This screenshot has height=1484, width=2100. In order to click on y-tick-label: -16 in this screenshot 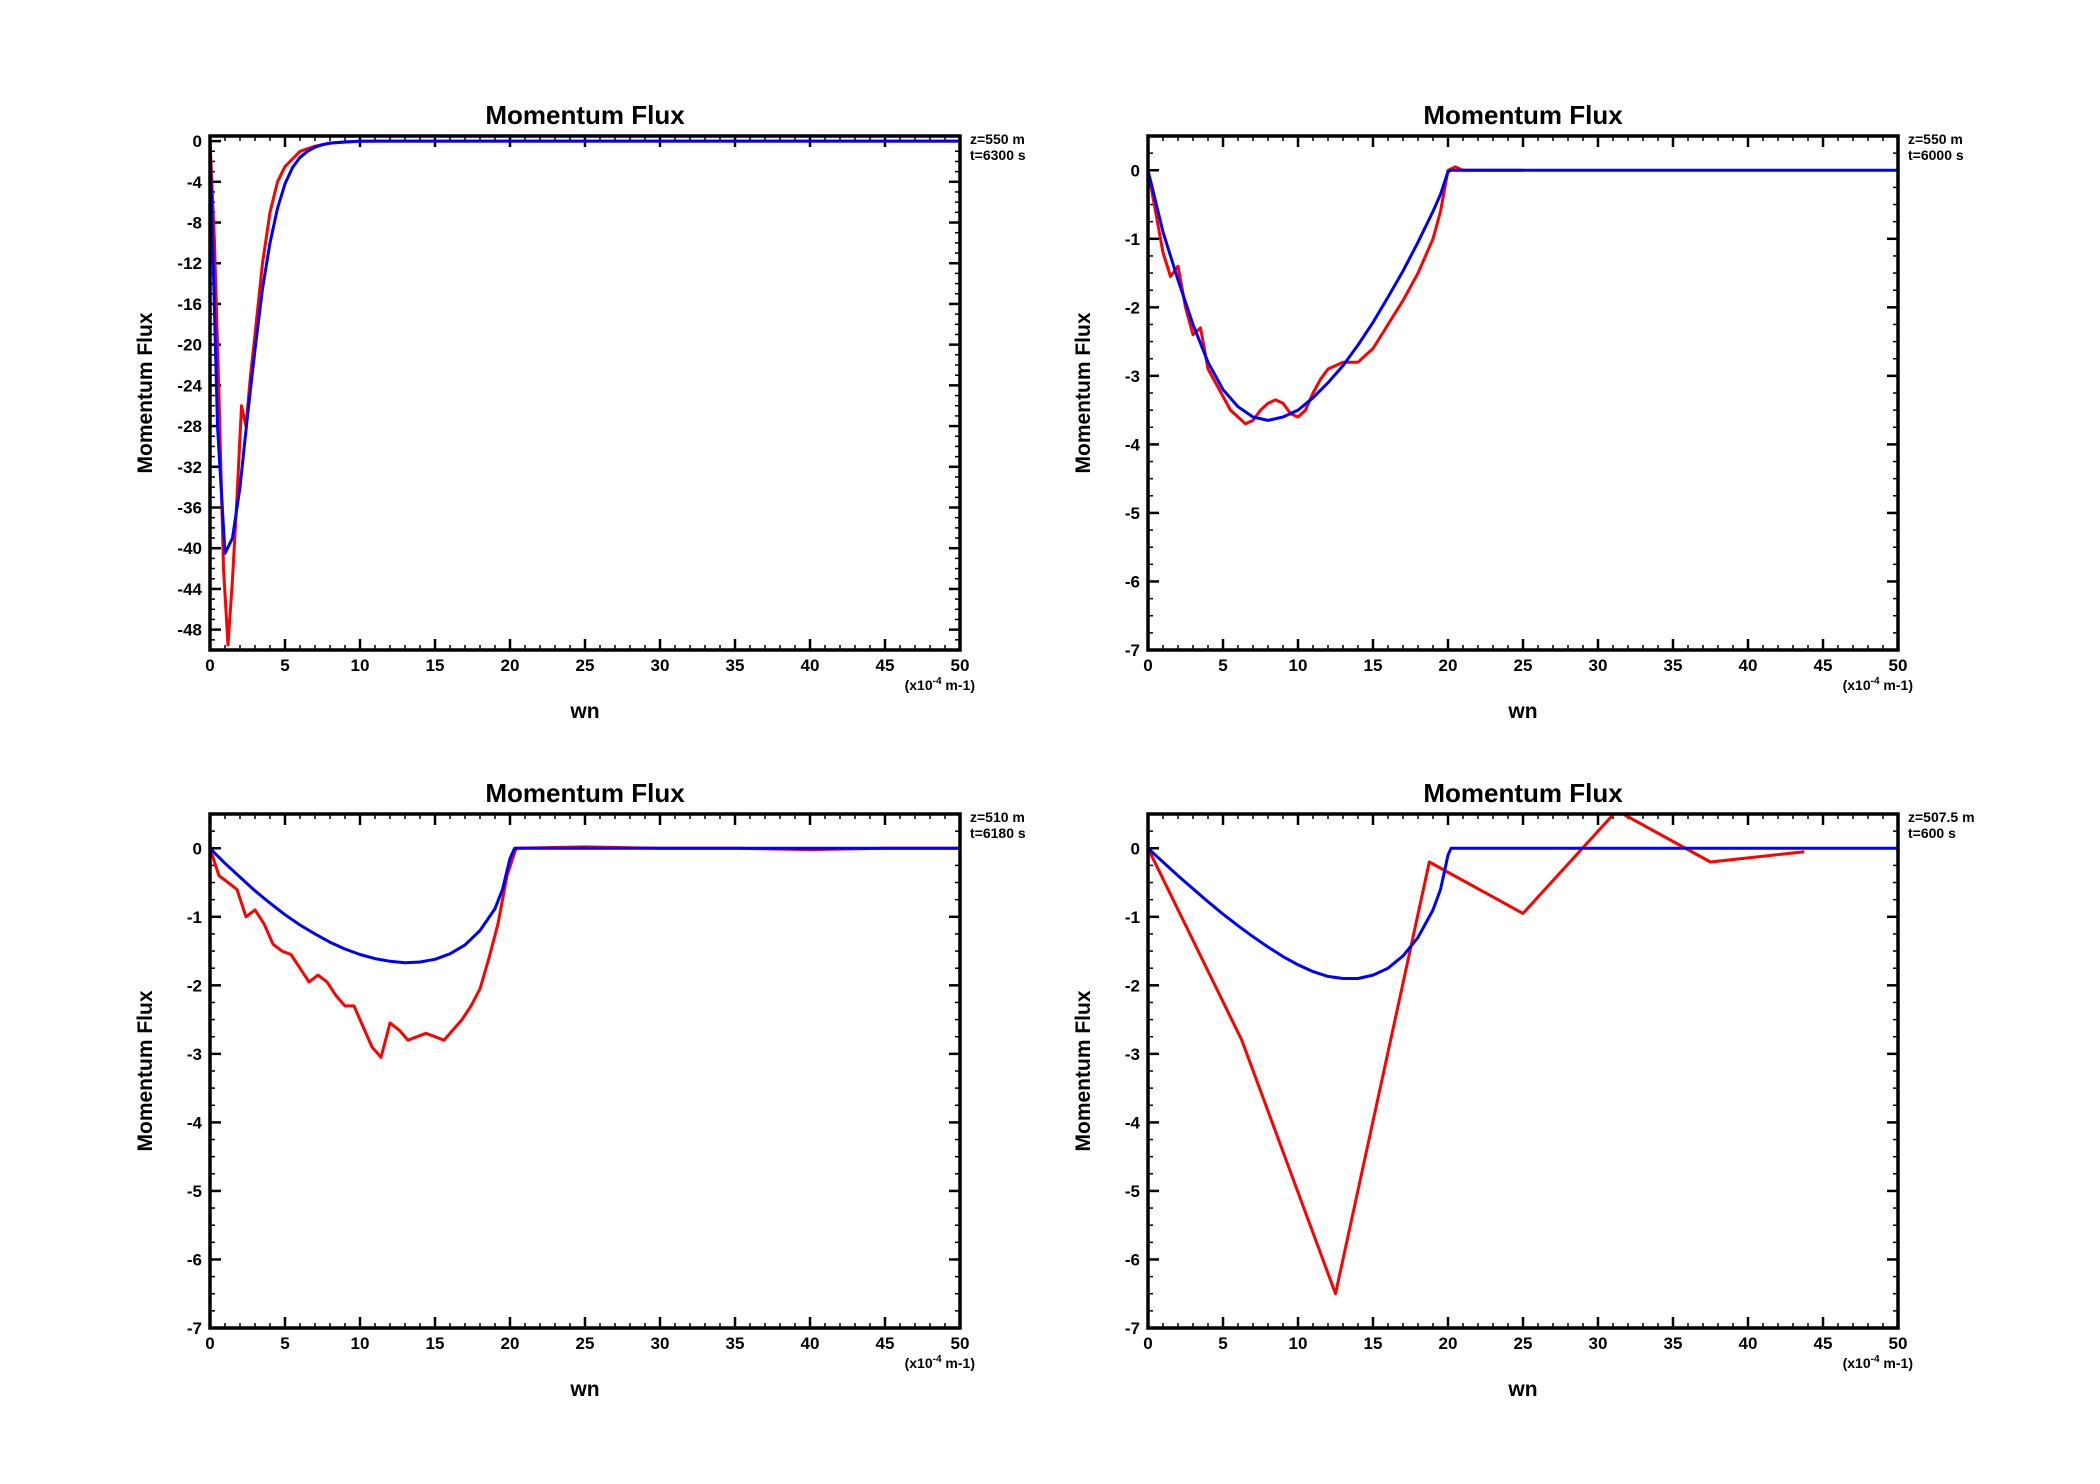, I will do `click(189, 304)`.